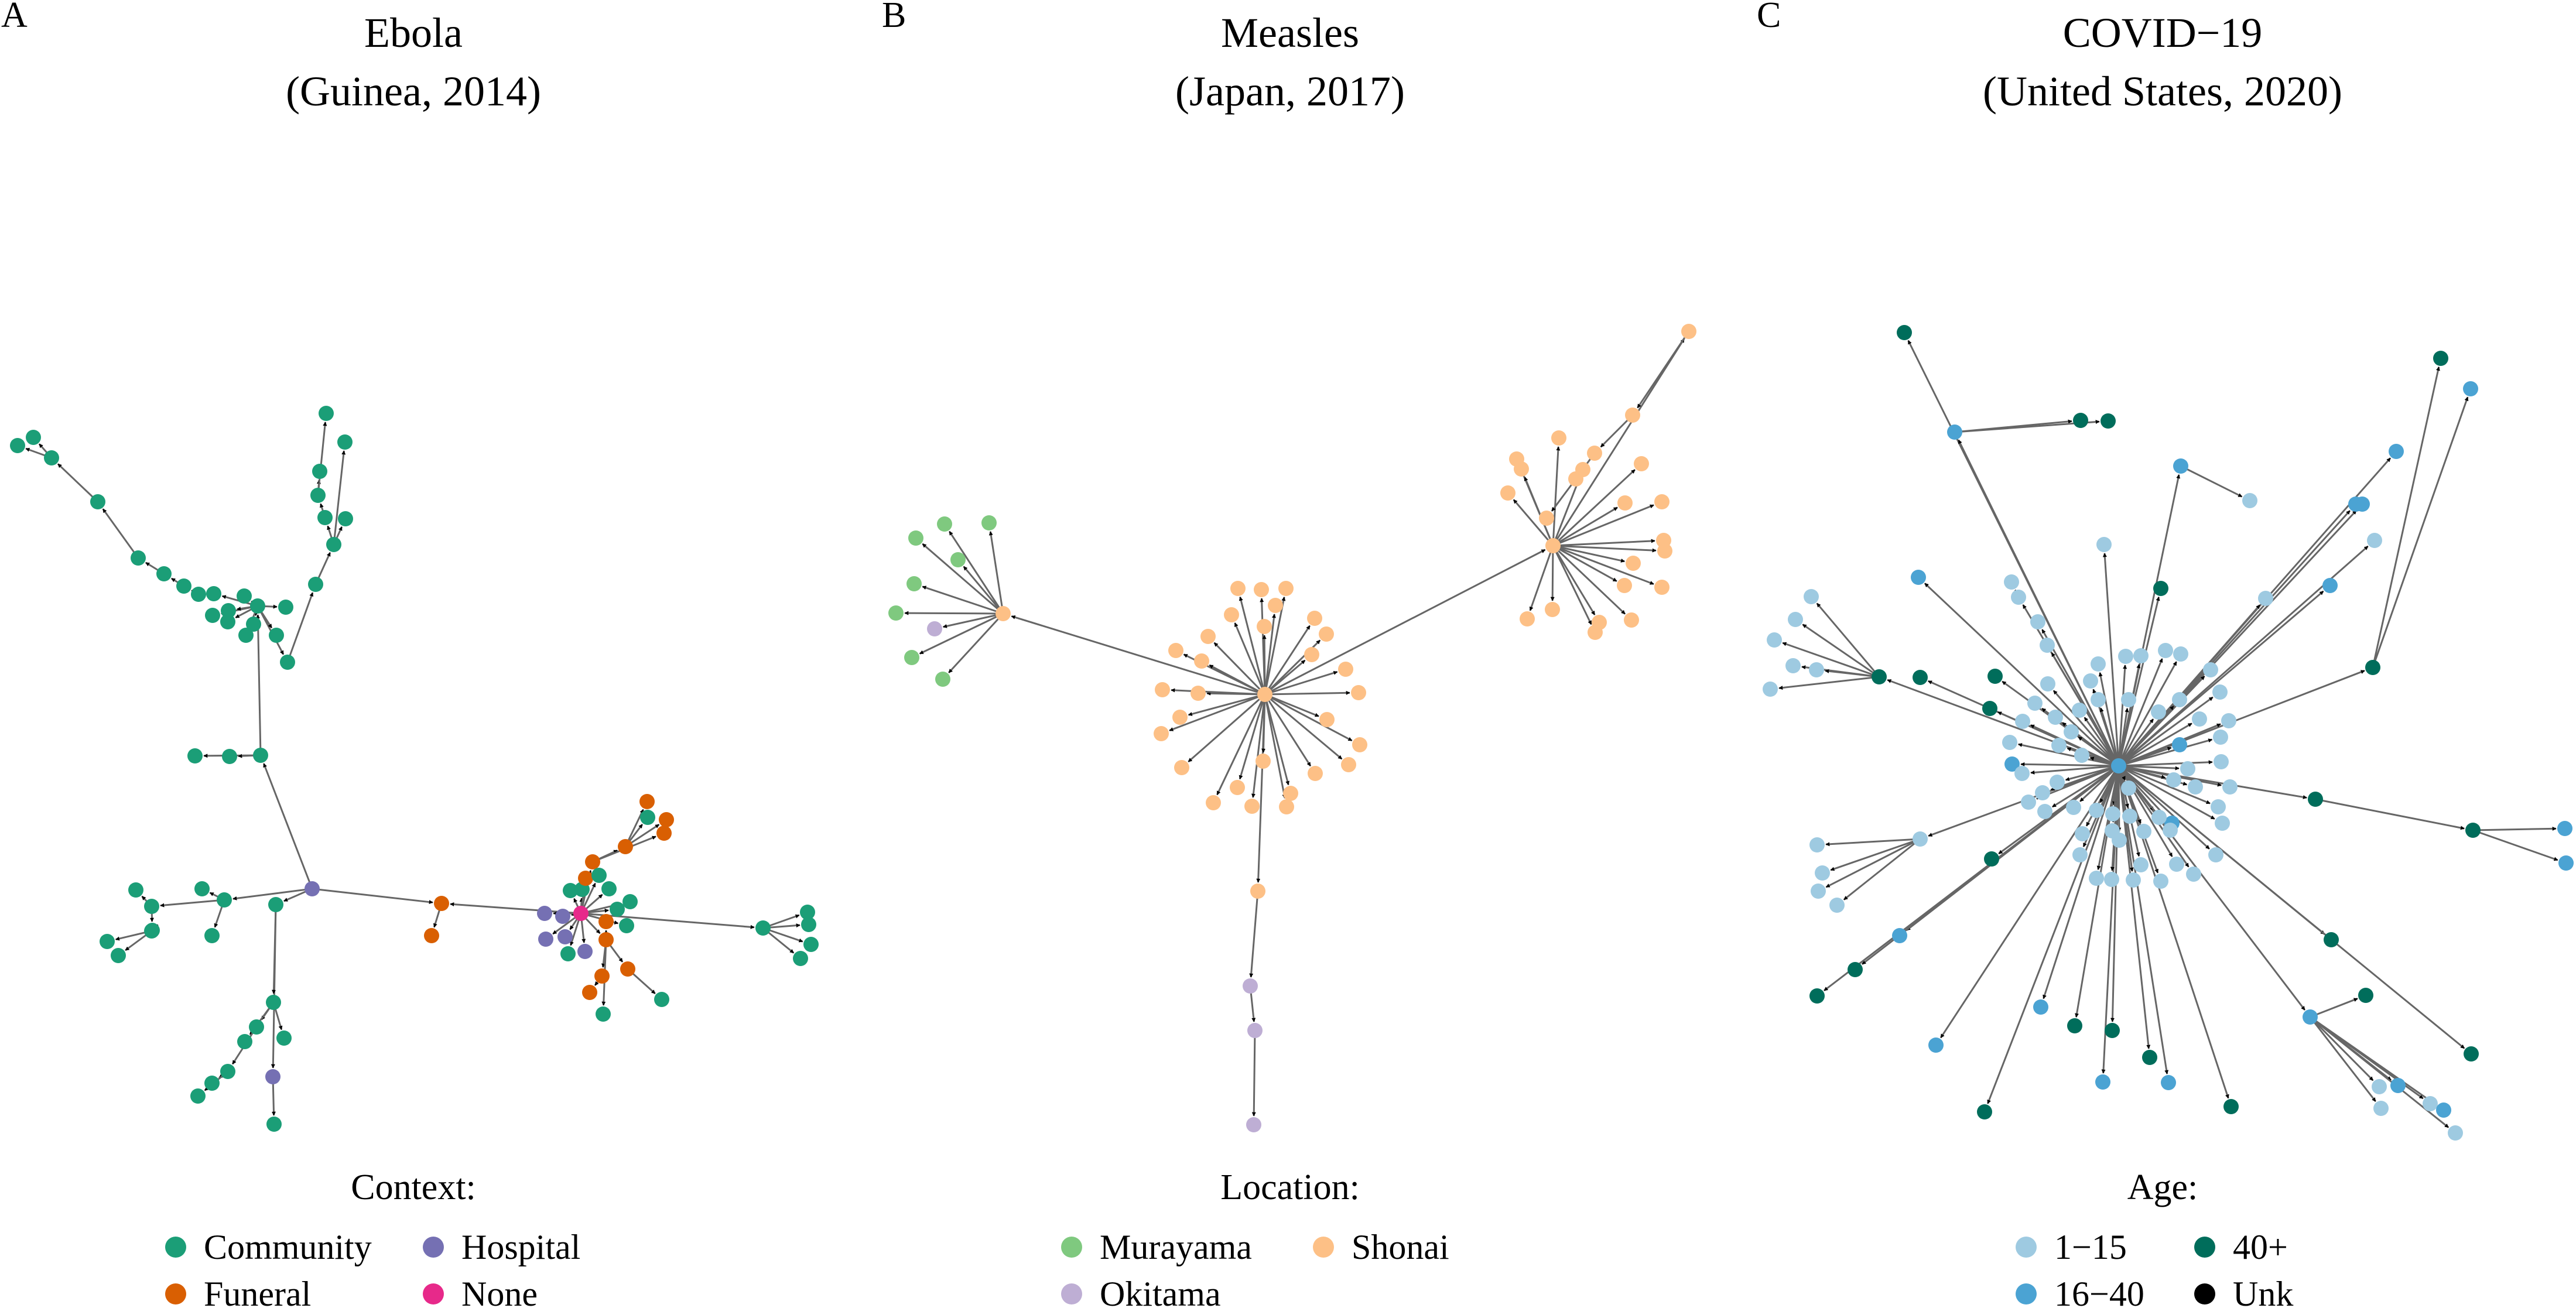 This screenshot has width=2576, height=1308. I want to click on panel-letter: C, so click(1769, 17).